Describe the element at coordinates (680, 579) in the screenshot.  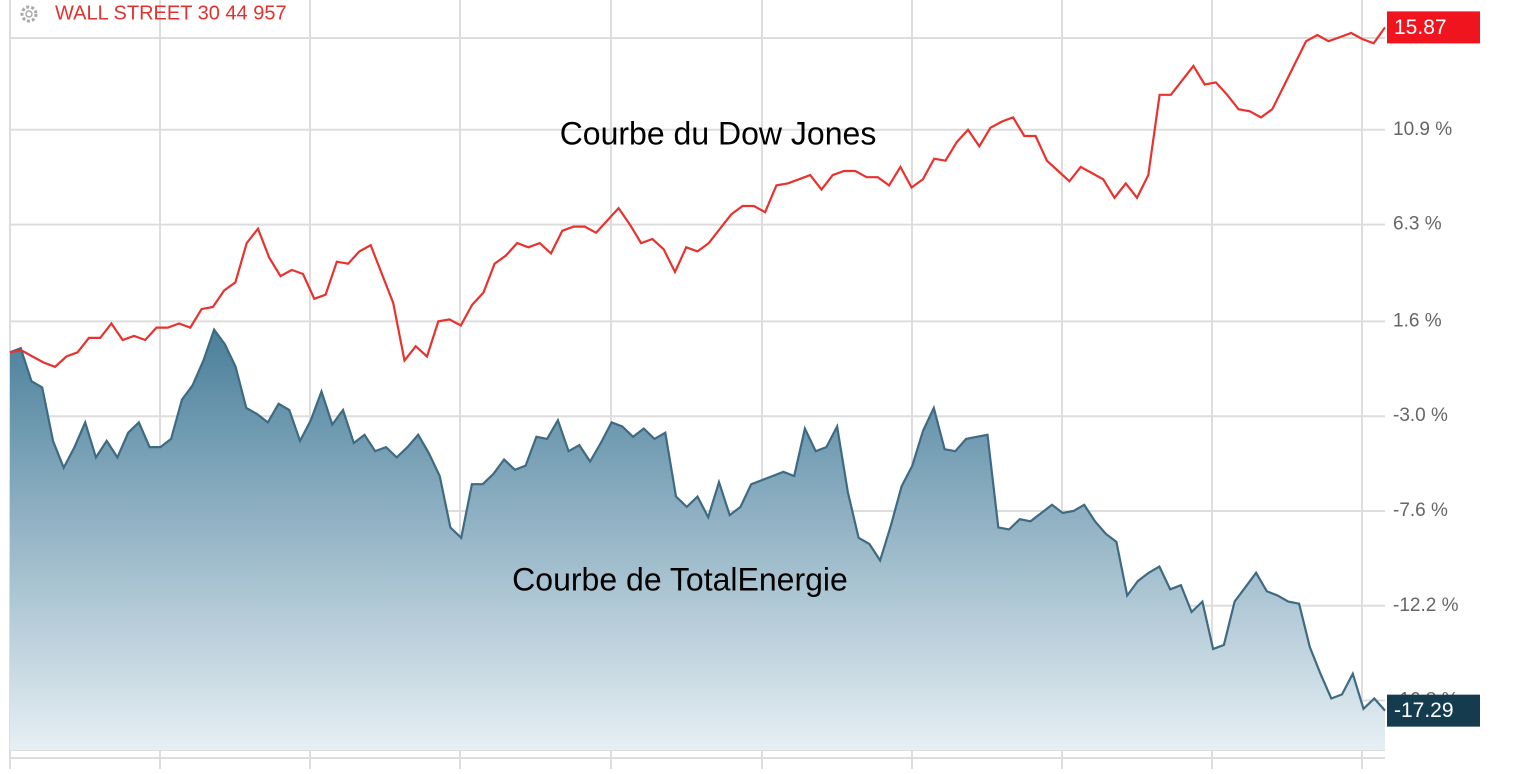
I see `annotation: Courbe de TotalEnergie` at that location.